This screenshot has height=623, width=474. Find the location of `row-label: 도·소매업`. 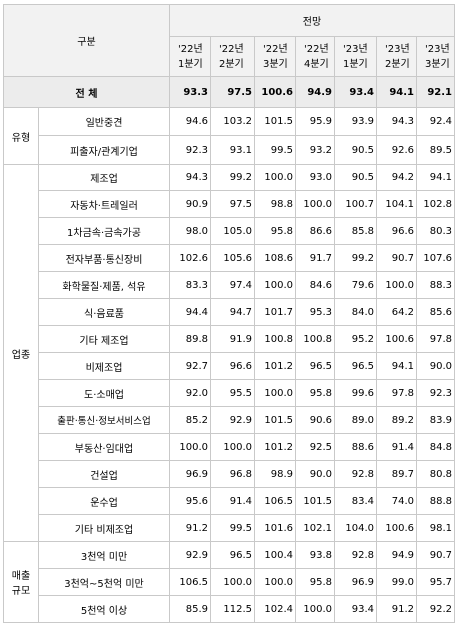

row-label: 도·소매업 is located at coordinates (104, 393).